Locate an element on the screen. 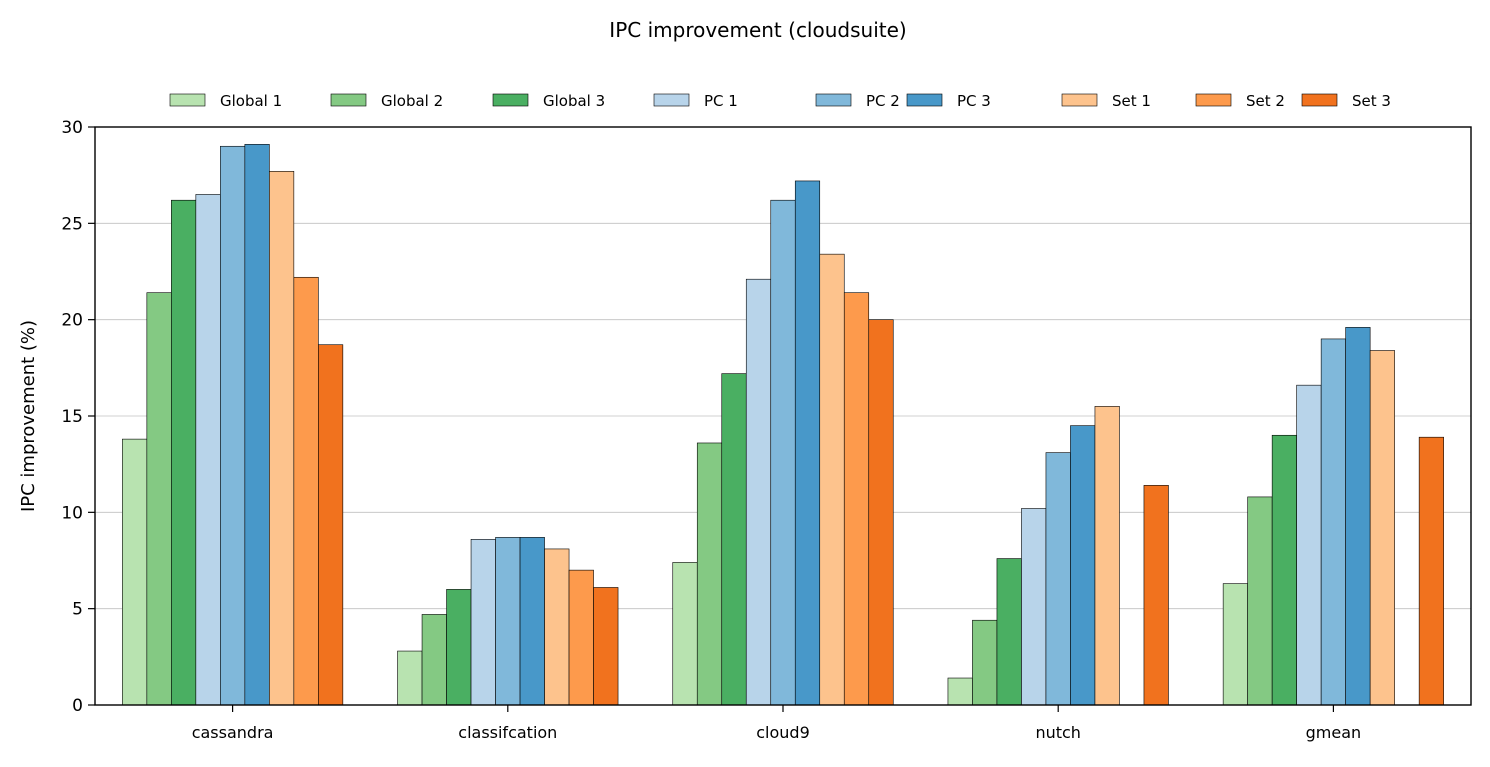 Image resolution: width=1490 pixels, height=767 pixels. legend-item: PC 2 is located at coordinates (857, 101).